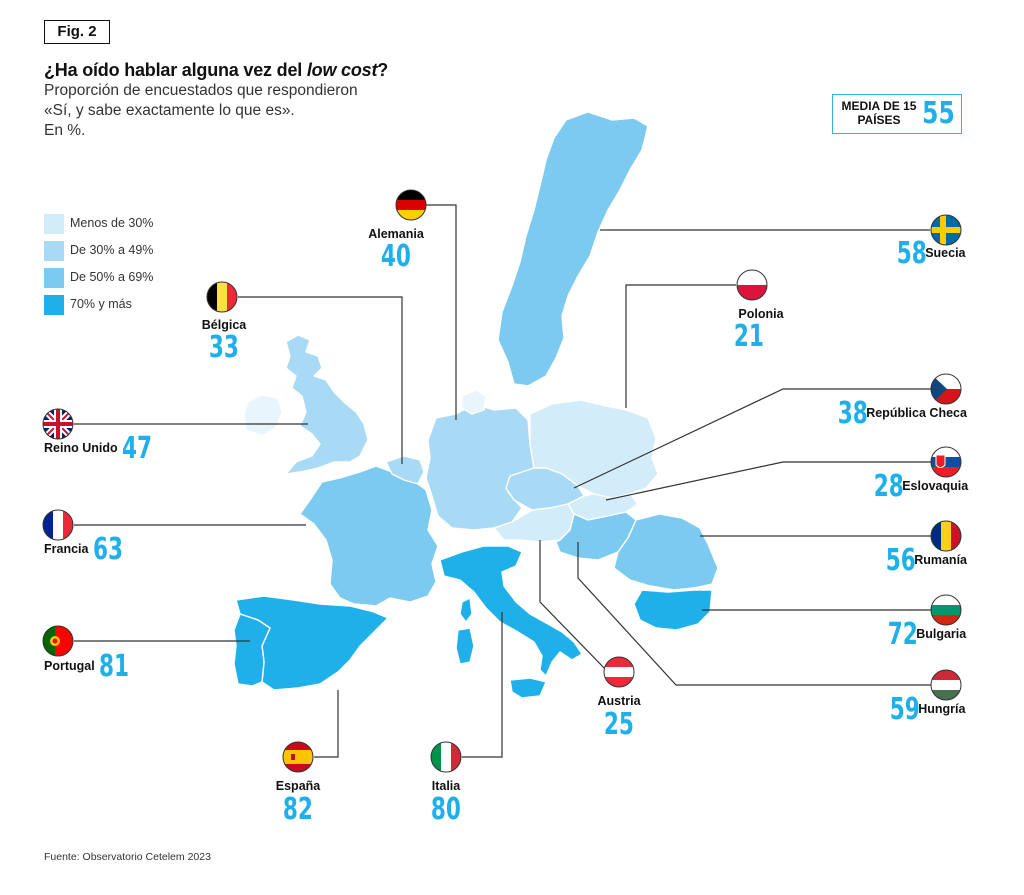 This screenshot has width=1024, height=895. Describe the element at coordinates (749, 336) in the screenshot. I see `country-value: 21` at that location.